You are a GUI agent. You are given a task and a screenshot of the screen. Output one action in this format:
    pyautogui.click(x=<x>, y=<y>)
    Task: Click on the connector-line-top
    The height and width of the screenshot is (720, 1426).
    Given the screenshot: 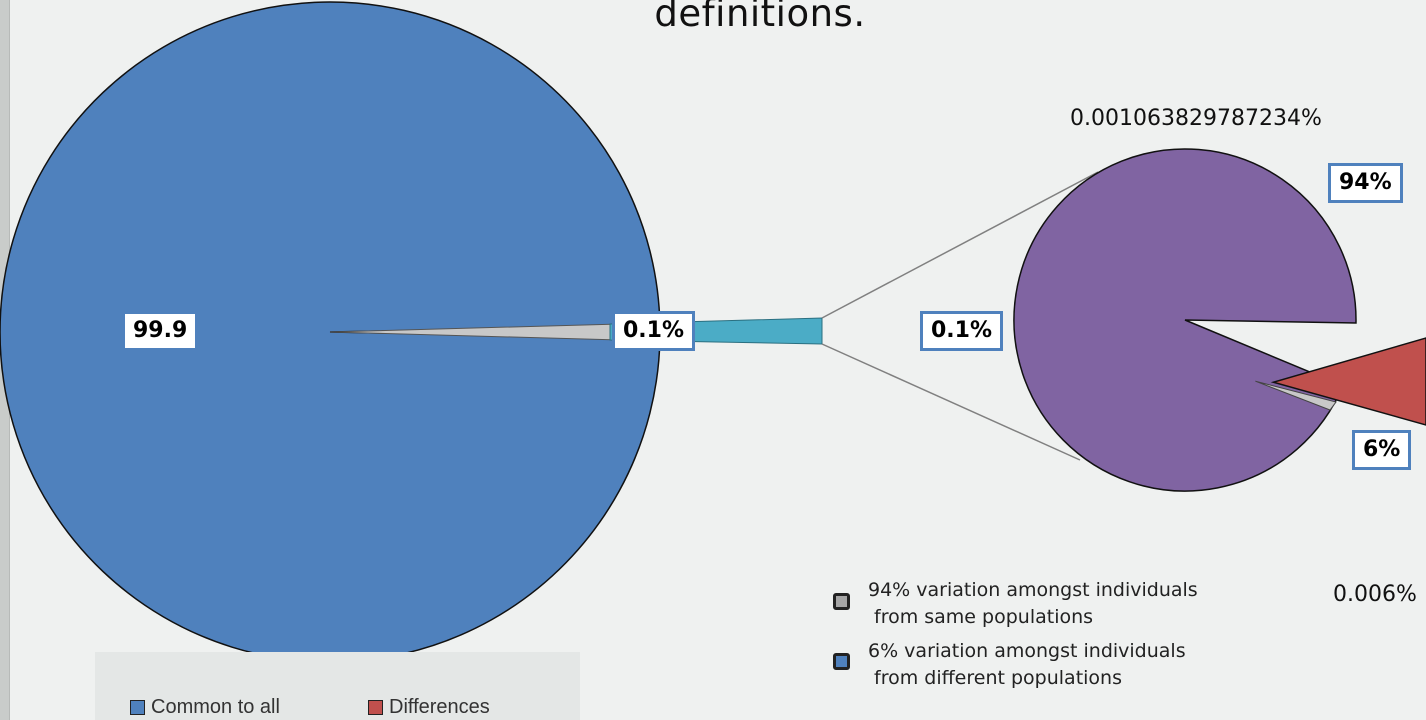 What is the action you would take?
    pyautogui.click(x=960, y=245)
    